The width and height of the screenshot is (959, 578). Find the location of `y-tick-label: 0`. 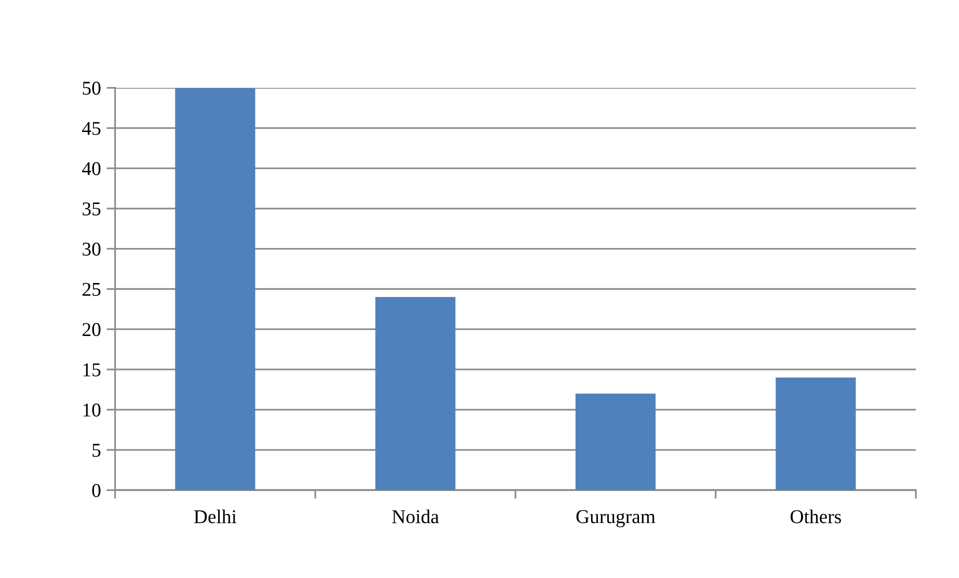

y-tick-label: 0 is located at coordinates (96, 491).